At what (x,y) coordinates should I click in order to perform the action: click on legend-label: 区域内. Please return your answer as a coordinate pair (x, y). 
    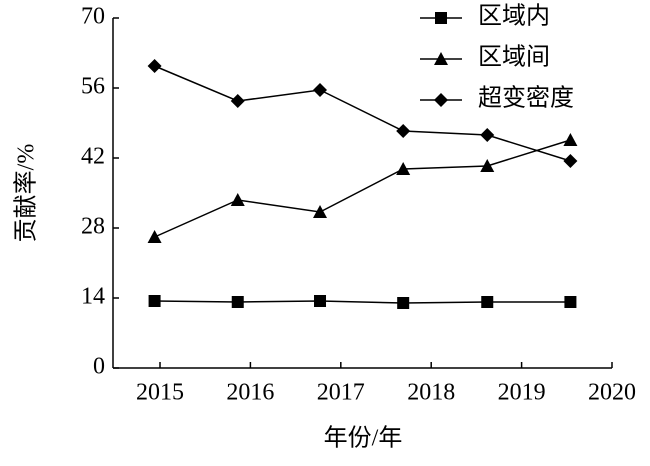
    Looking at the image, I should click on (514, 16).